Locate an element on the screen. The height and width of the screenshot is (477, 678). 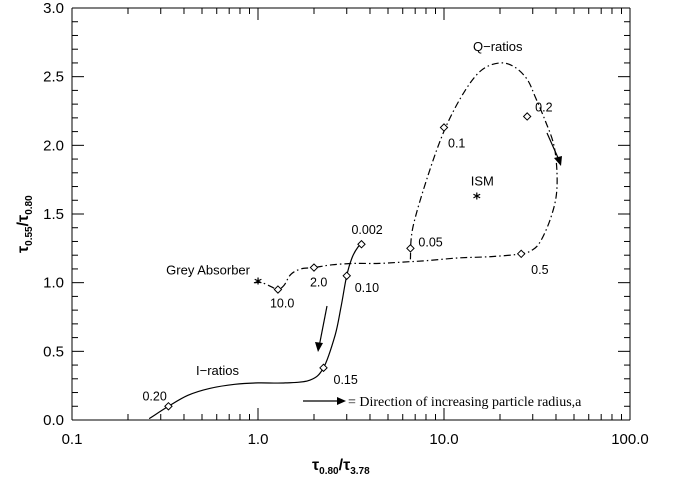
marker-label: 0.10 is located at coordinates (367, 288).